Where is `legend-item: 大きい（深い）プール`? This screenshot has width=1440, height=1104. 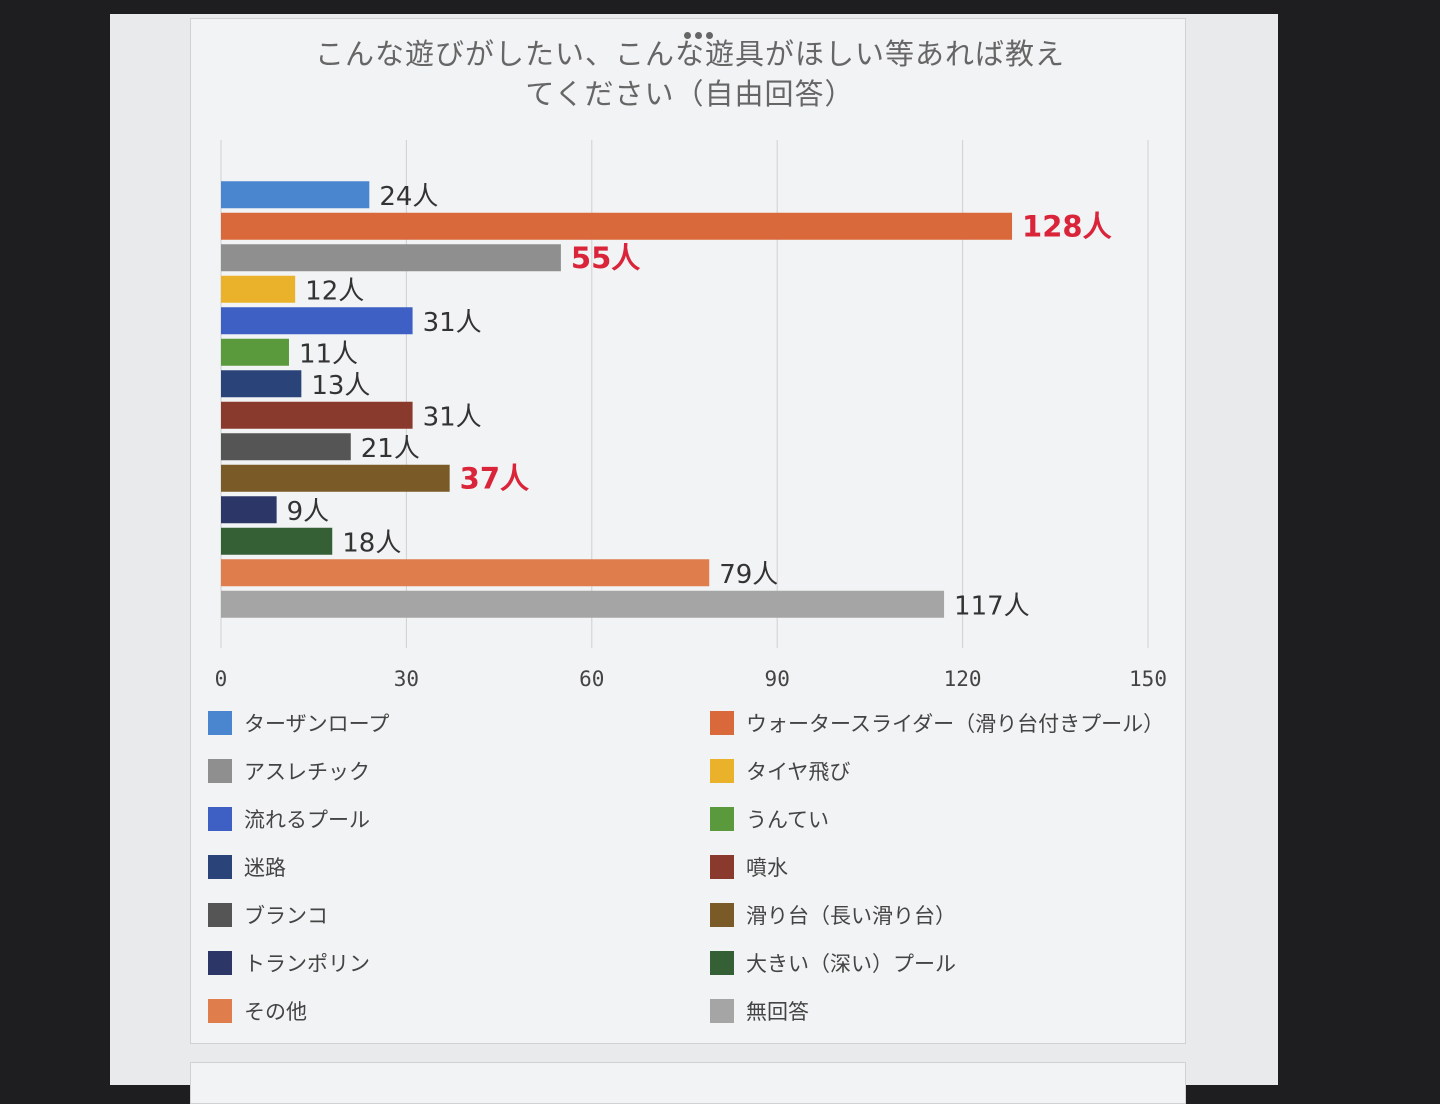 legend-item: 大きい（深い）プール is located at coordinates (949, 963).